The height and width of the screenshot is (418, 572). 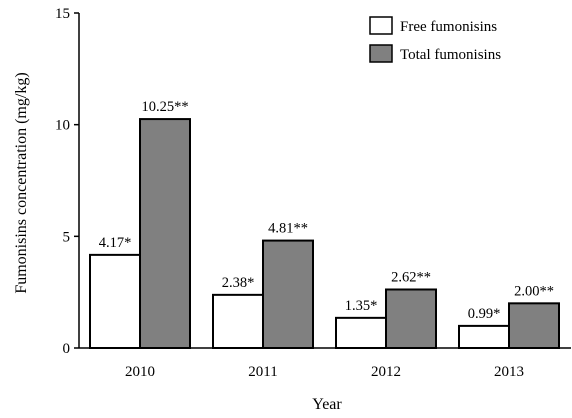 I want to click on y-tick-label: 5, so click(x=67, y=237).